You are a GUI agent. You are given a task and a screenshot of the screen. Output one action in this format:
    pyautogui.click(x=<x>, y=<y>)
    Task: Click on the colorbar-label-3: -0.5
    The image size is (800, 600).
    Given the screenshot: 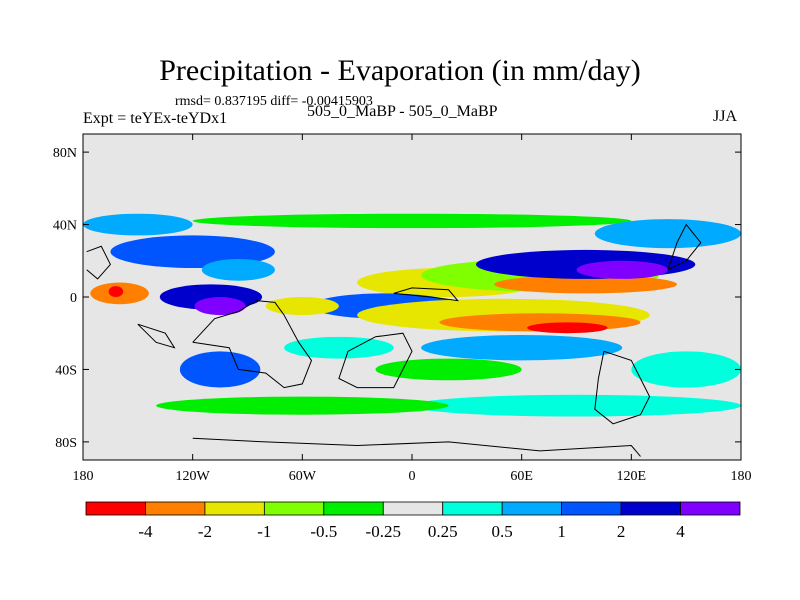 What is the action you would take?
    pyautogui.click(x=323, y=531)
    